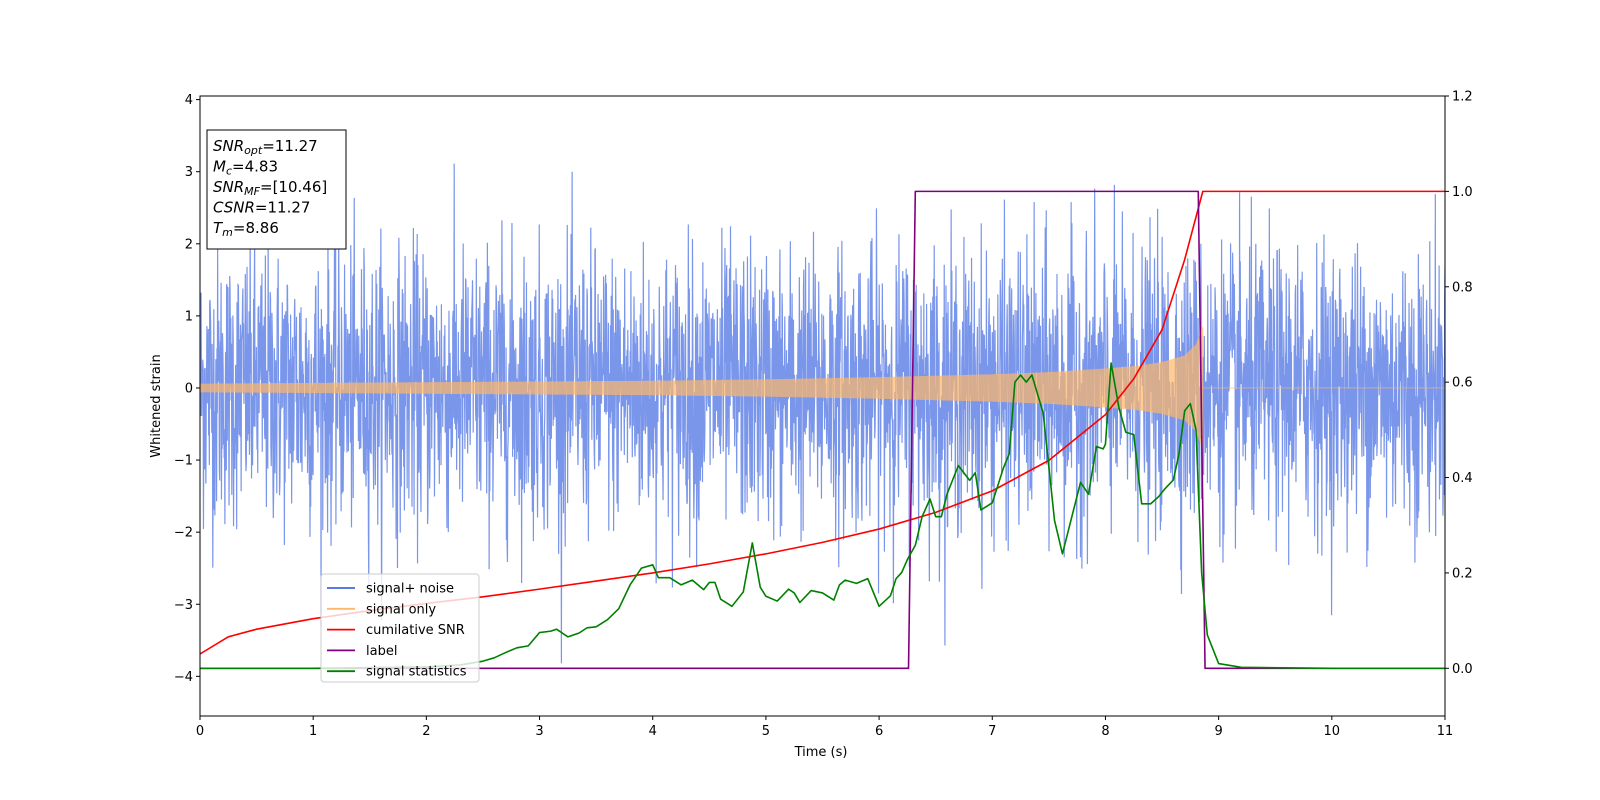 The width and height of the screenshot is (1600, 800). I want to click on legend-label: cumilative SNR, so click(415, 630).